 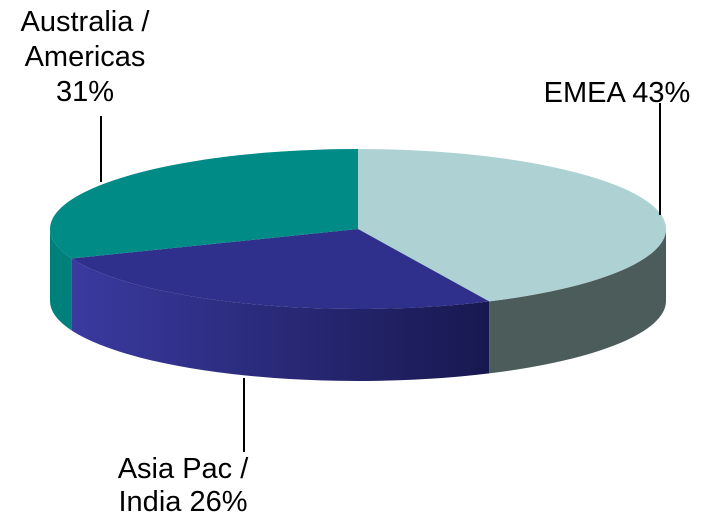 What do you see at coordinates (204, 204) in the screenshot?
I see `pie-slice-australia-americas` at bounding box center [204, 204].